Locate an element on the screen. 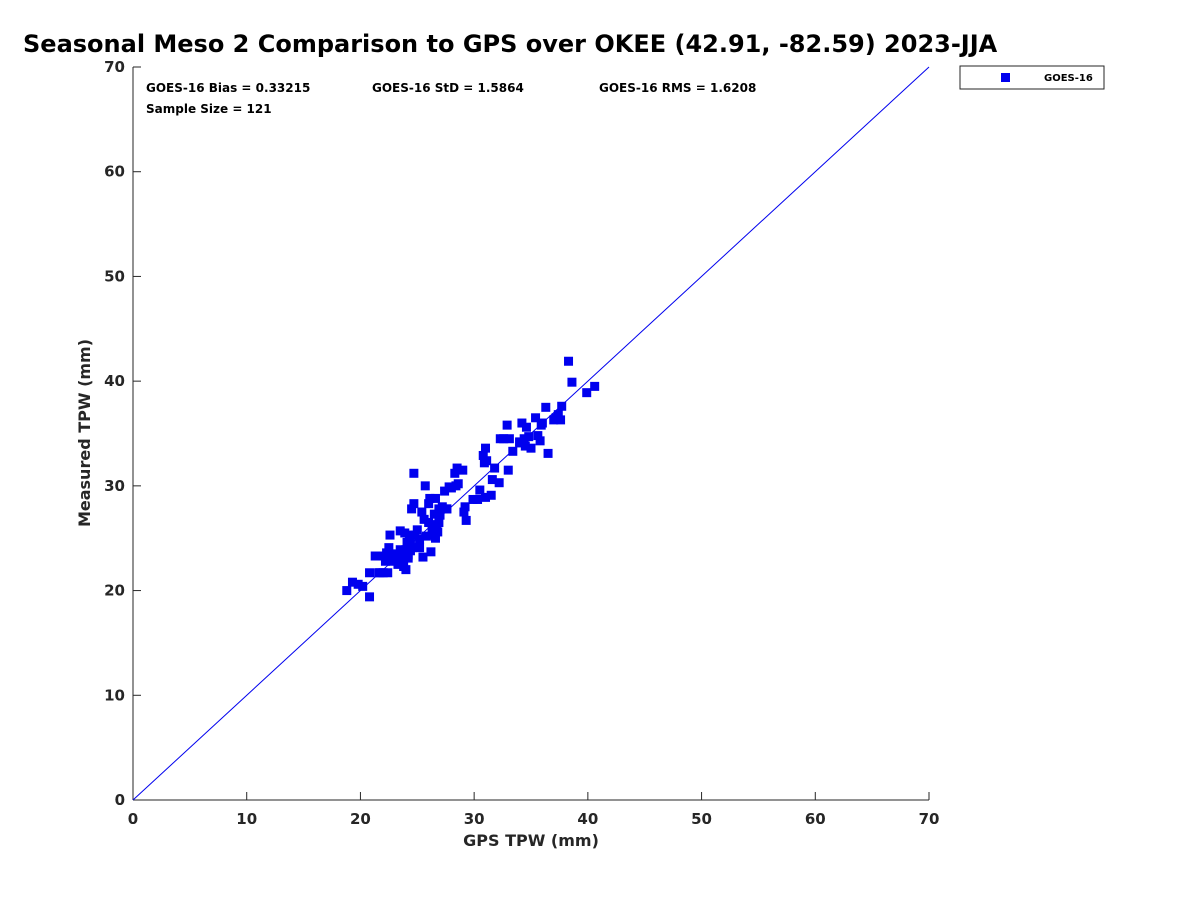 The image size is (1200, 900). x-tick-label: 70 is located at coordinates (929, 819).